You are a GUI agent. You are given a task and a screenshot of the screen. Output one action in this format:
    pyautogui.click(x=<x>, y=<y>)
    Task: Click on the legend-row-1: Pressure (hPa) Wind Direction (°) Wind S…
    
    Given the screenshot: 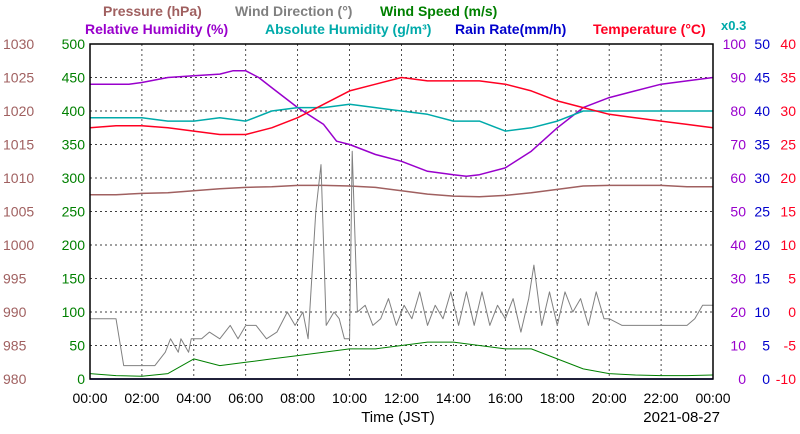 What is the action you would take?
    pyautogui.click(x=300, y=11)
    